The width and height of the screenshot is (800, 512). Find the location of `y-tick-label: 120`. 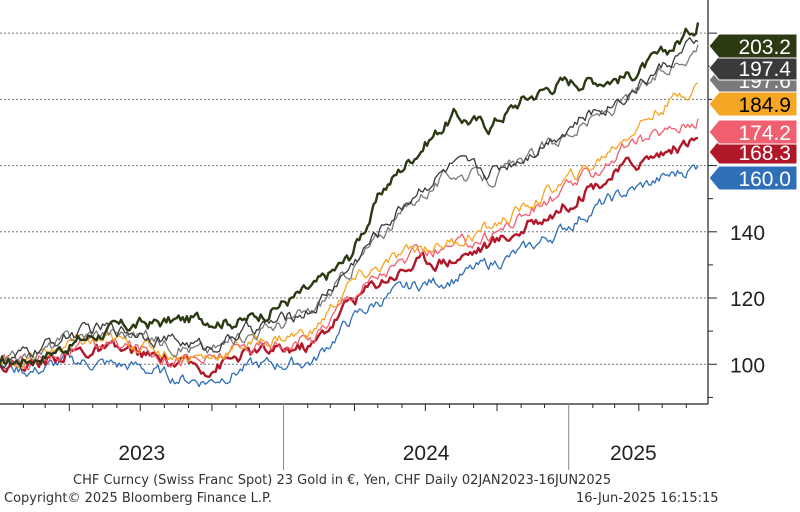

y-tick-label: 120 is located at coordinates (747, 299).